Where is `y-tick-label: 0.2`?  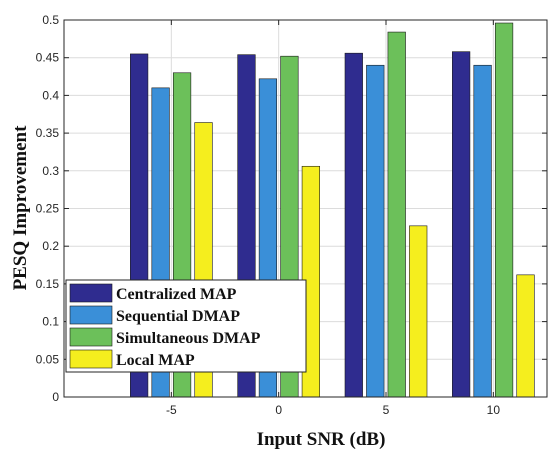
y-tick-label: 0.2 is located at coordinates (50, 246).